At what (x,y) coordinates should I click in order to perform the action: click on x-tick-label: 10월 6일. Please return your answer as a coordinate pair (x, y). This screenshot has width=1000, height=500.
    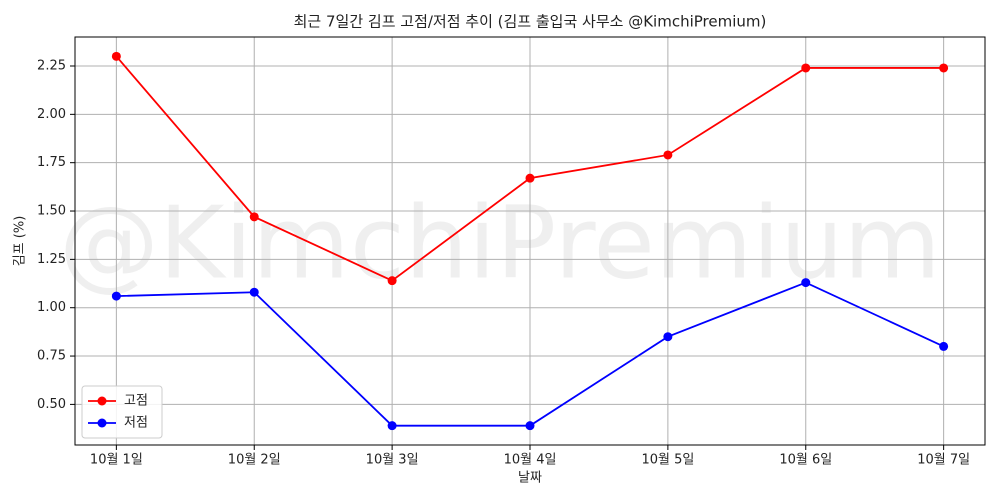
    Looking at the image, I should click on (805, 460).